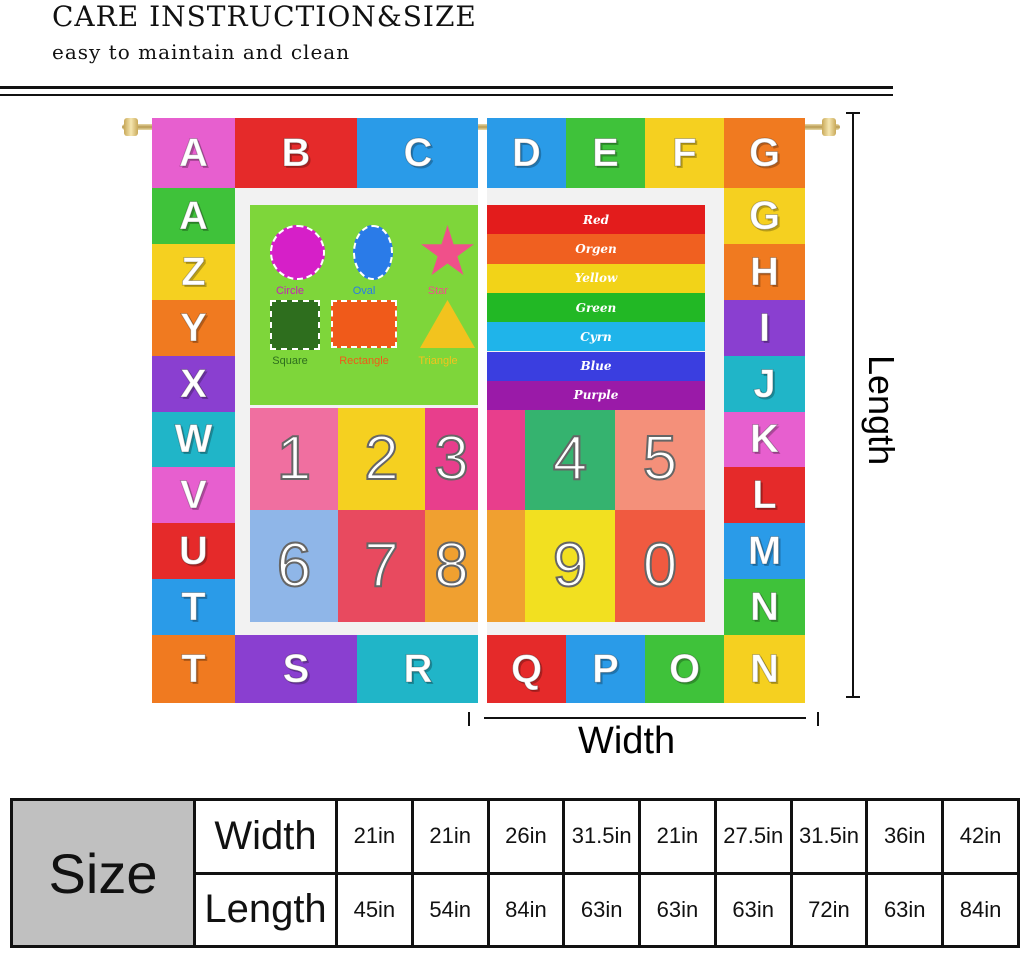 This screenshot has height=956, width=1024. Describe the element at coordinates (764, 327) in the screenshot. I see `letter-tile: I` at that location.